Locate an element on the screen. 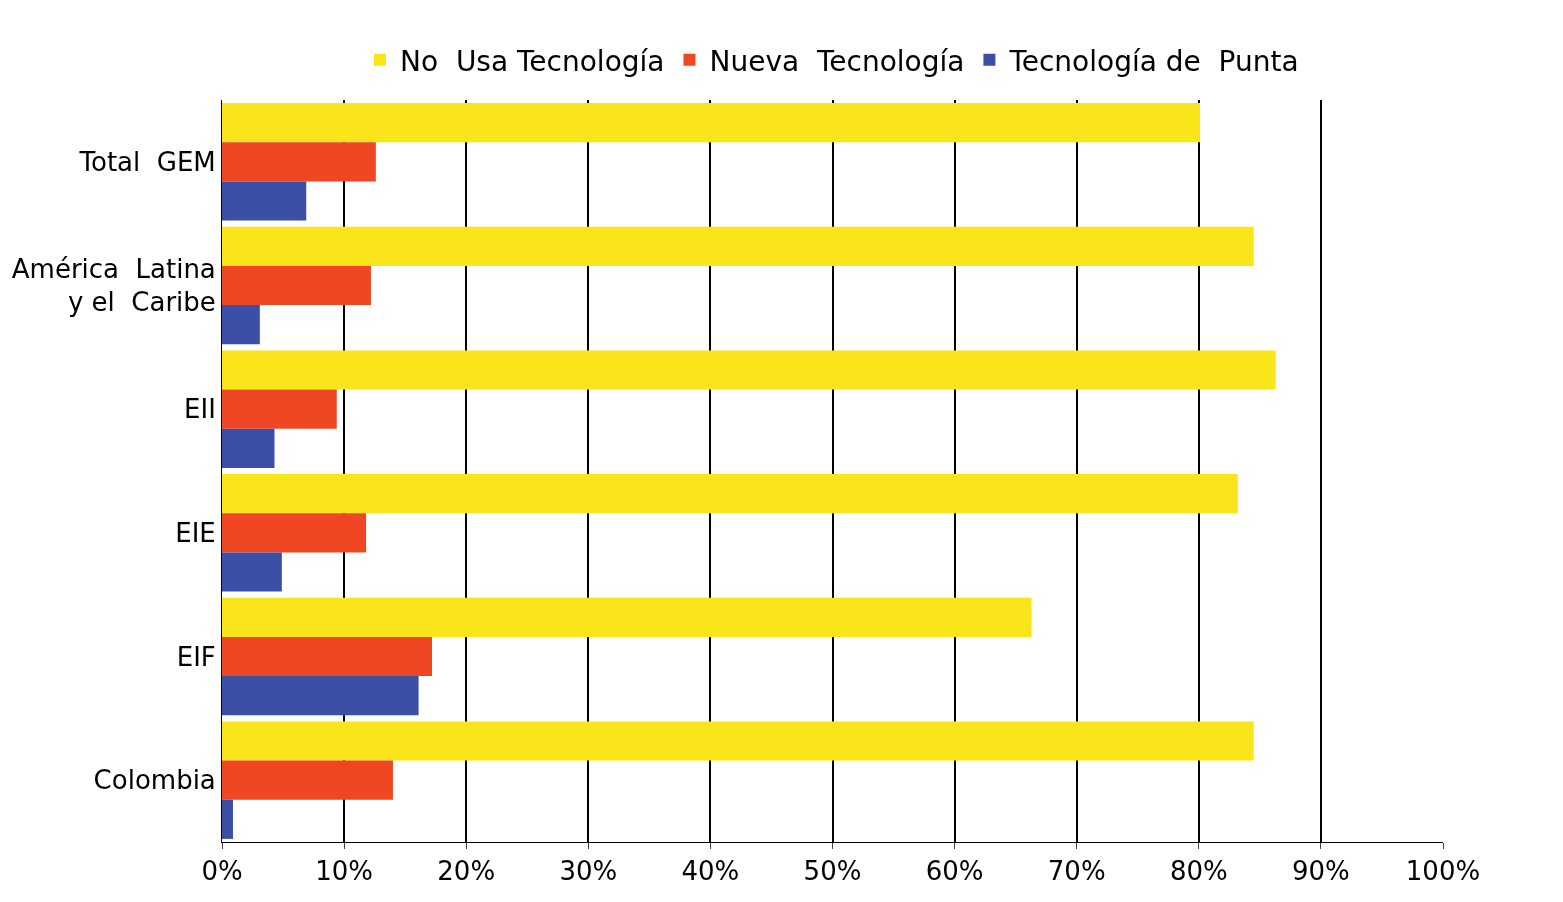 Image resolution: width=1563 pixels, height=902 pixels. x-tick-label: 50% is located at coordinates (832, 871).